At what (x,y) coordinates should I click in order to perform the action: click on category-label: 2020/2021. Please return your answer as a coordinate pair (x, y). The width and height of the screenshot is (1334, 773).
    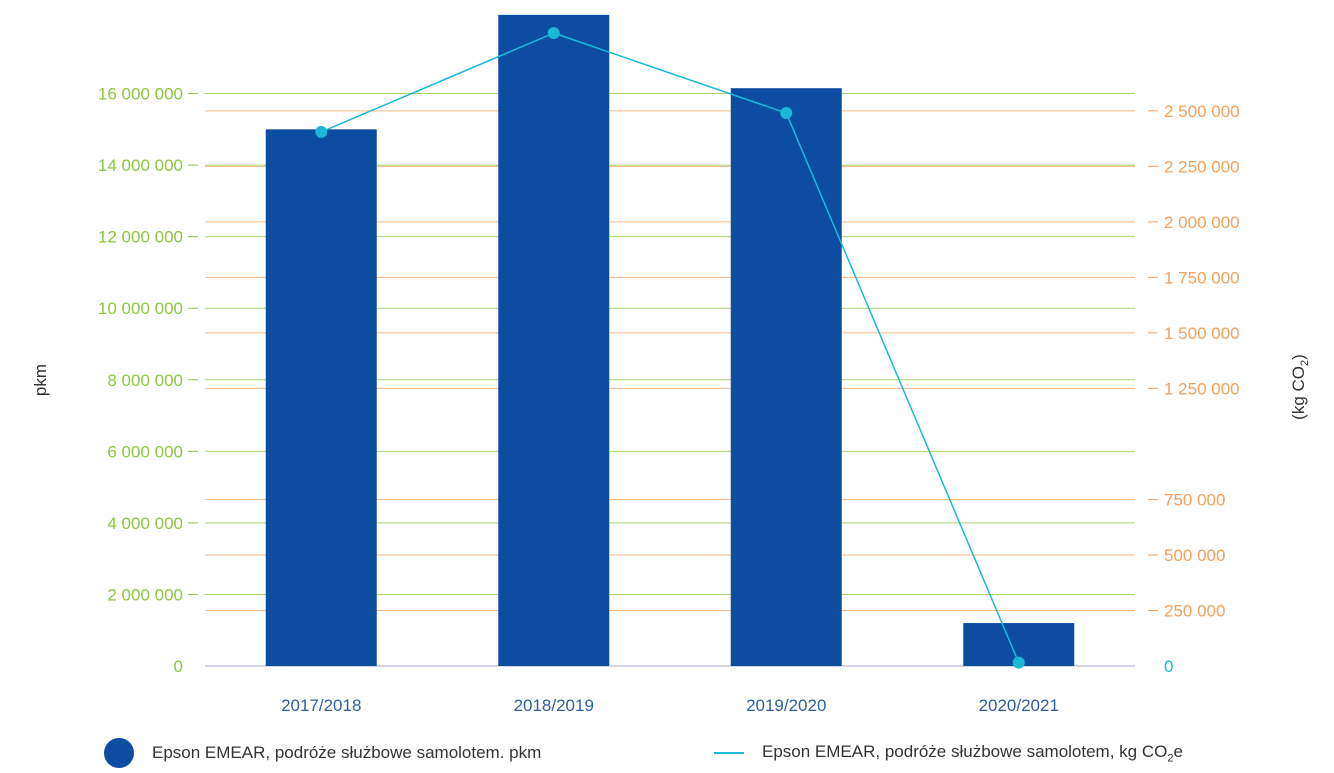
    Looking at the image, I should click on (1019, 705).